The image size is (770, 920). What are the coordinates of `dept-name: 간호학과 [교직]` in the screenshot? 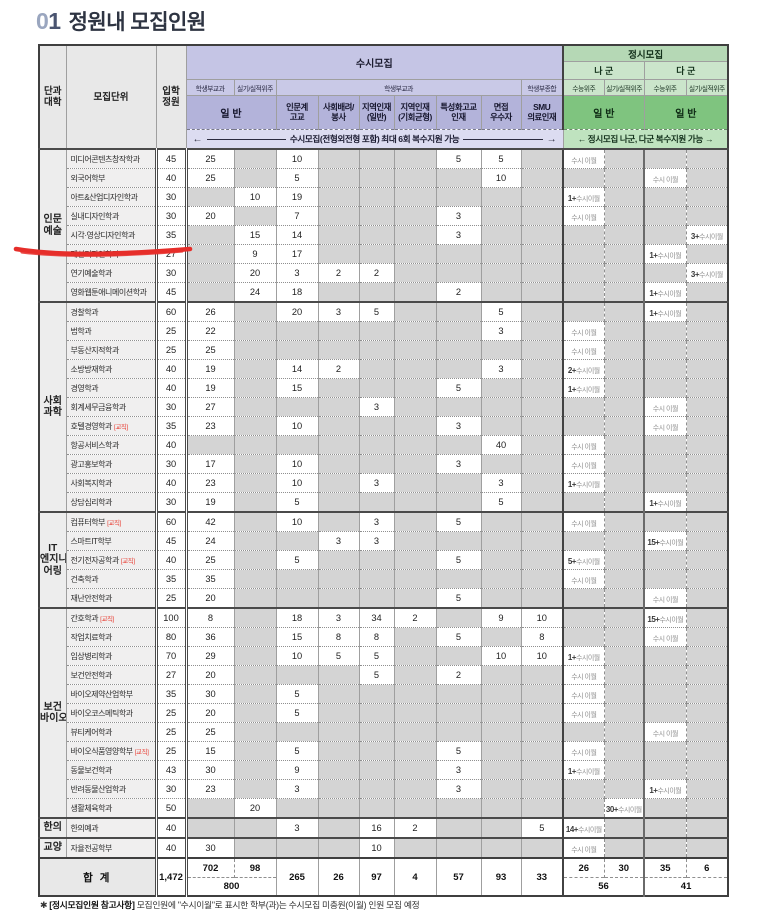 It's located at (110, 617).